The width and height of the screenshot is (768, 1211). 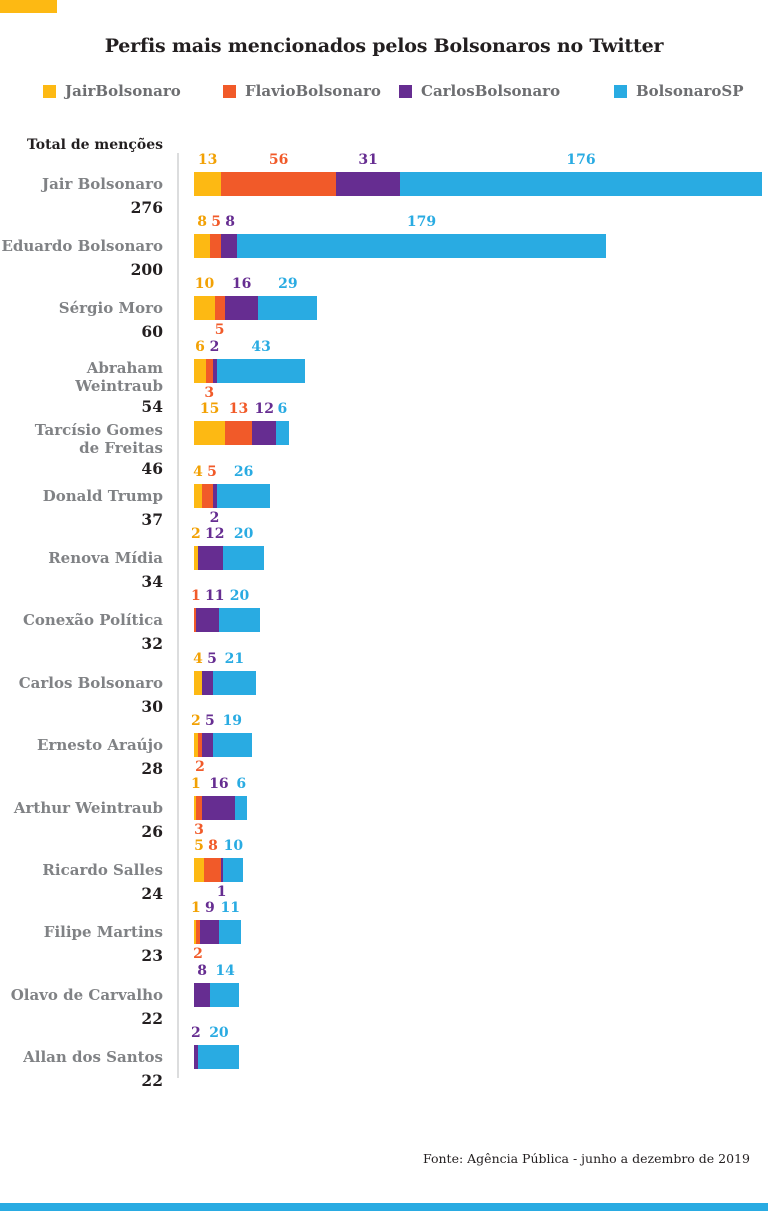 I want to click on row-total: 24, so click(x=152, y=893).